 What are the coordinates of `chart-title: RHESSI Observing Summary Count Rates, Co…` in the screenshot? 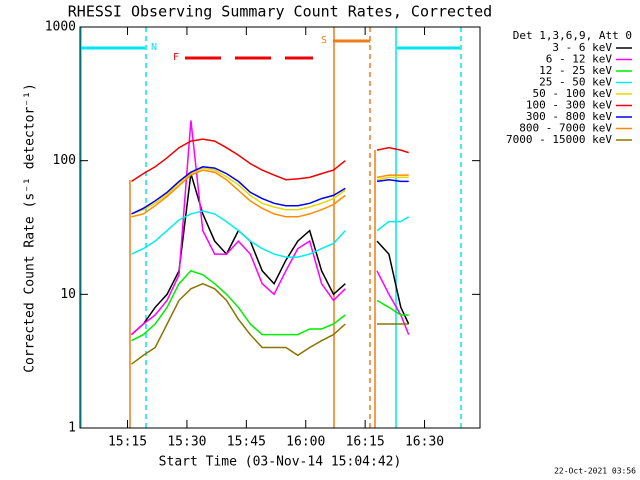 It's located at (280, 12).